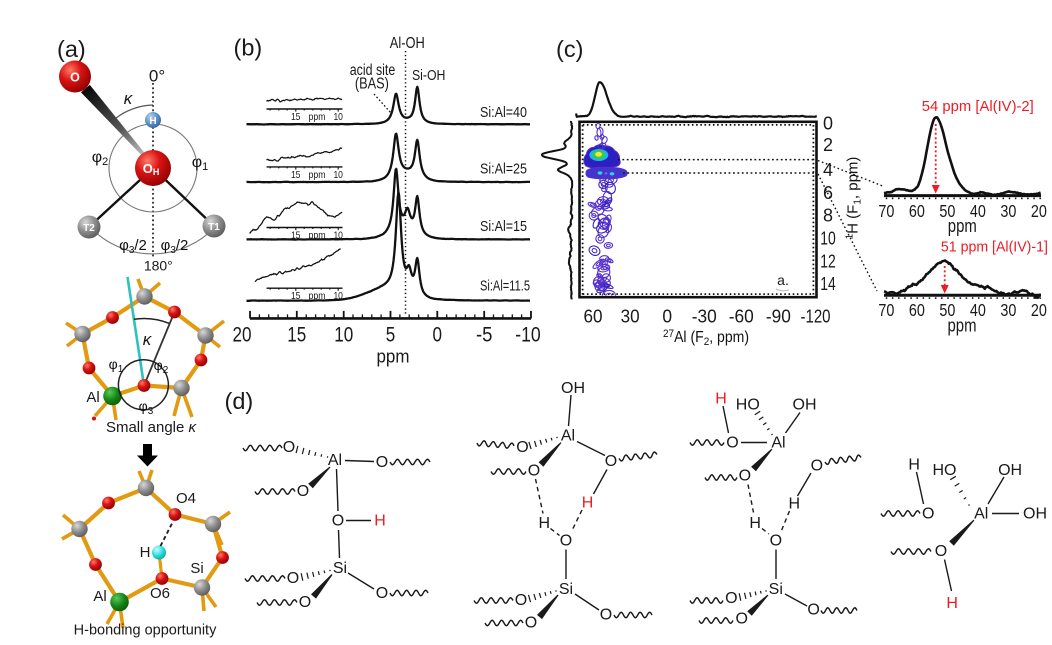 This screenshot has width=1052, height=645. What do you see at coordinates (503, 169) in the screenshot?
I see `svg-text: Si:Al=25` at bounding box center [503, 169].